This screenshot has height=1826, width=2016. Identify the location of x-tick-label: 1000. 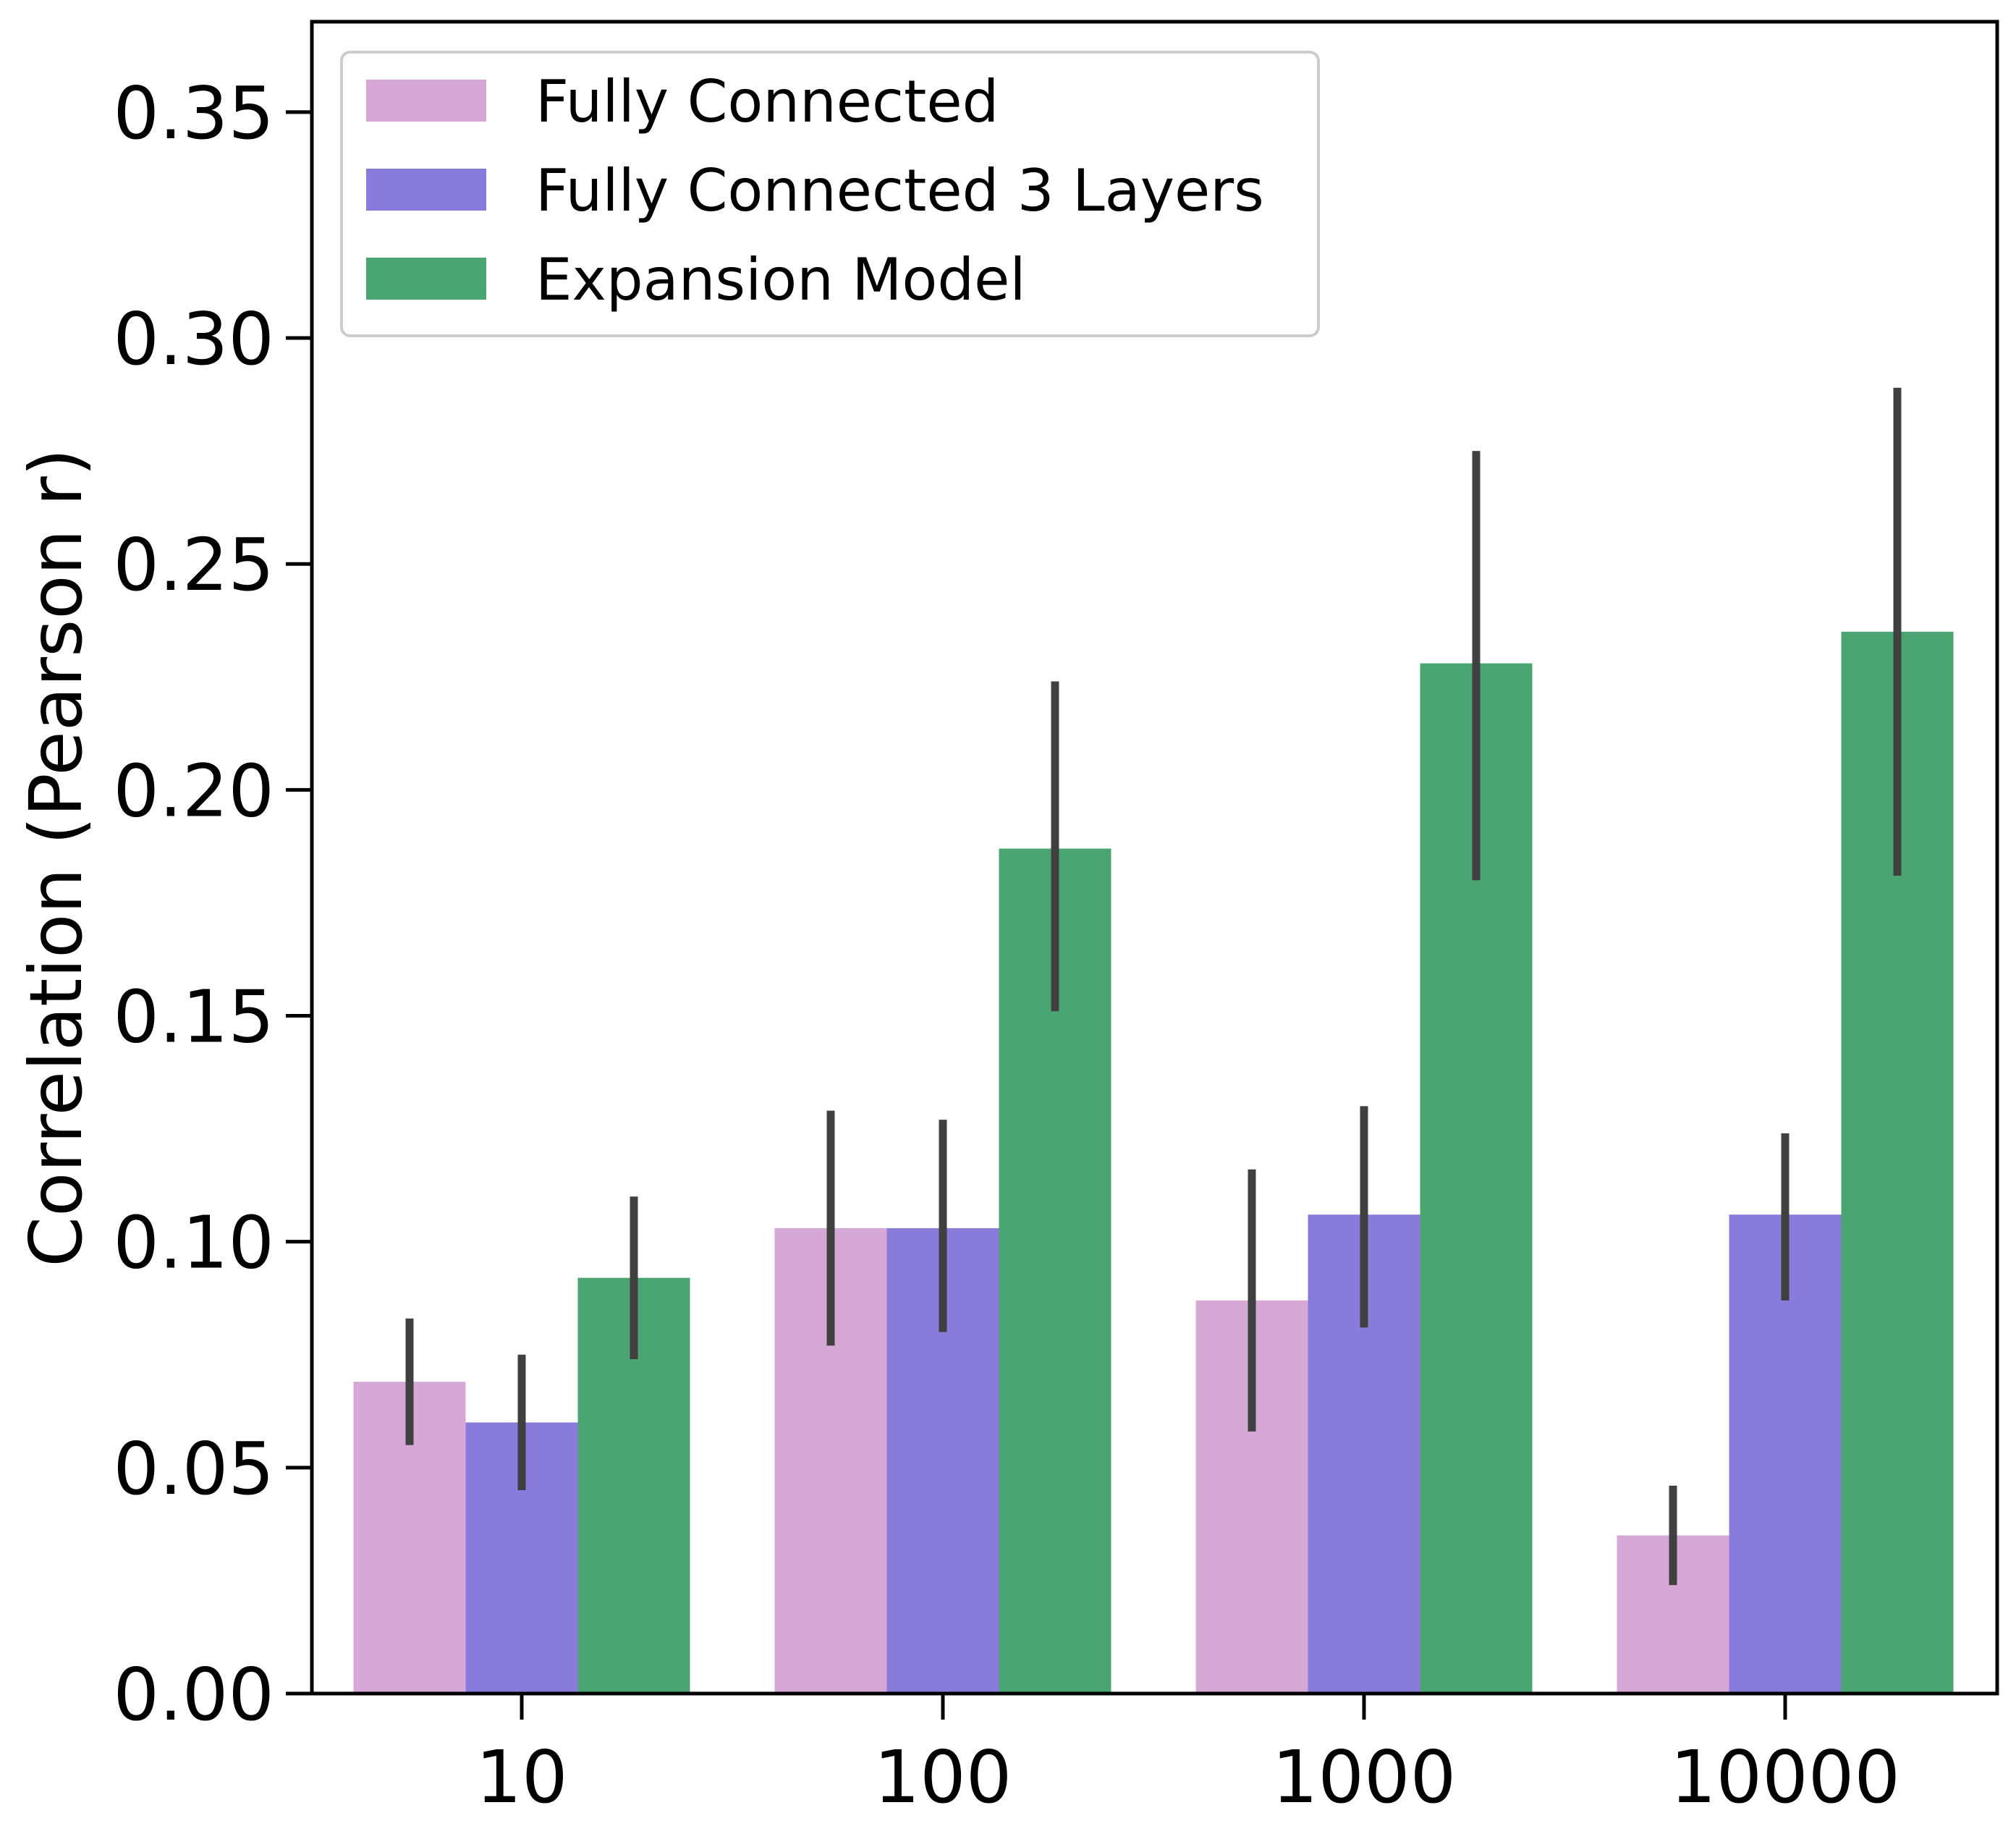
(1364, 1777).